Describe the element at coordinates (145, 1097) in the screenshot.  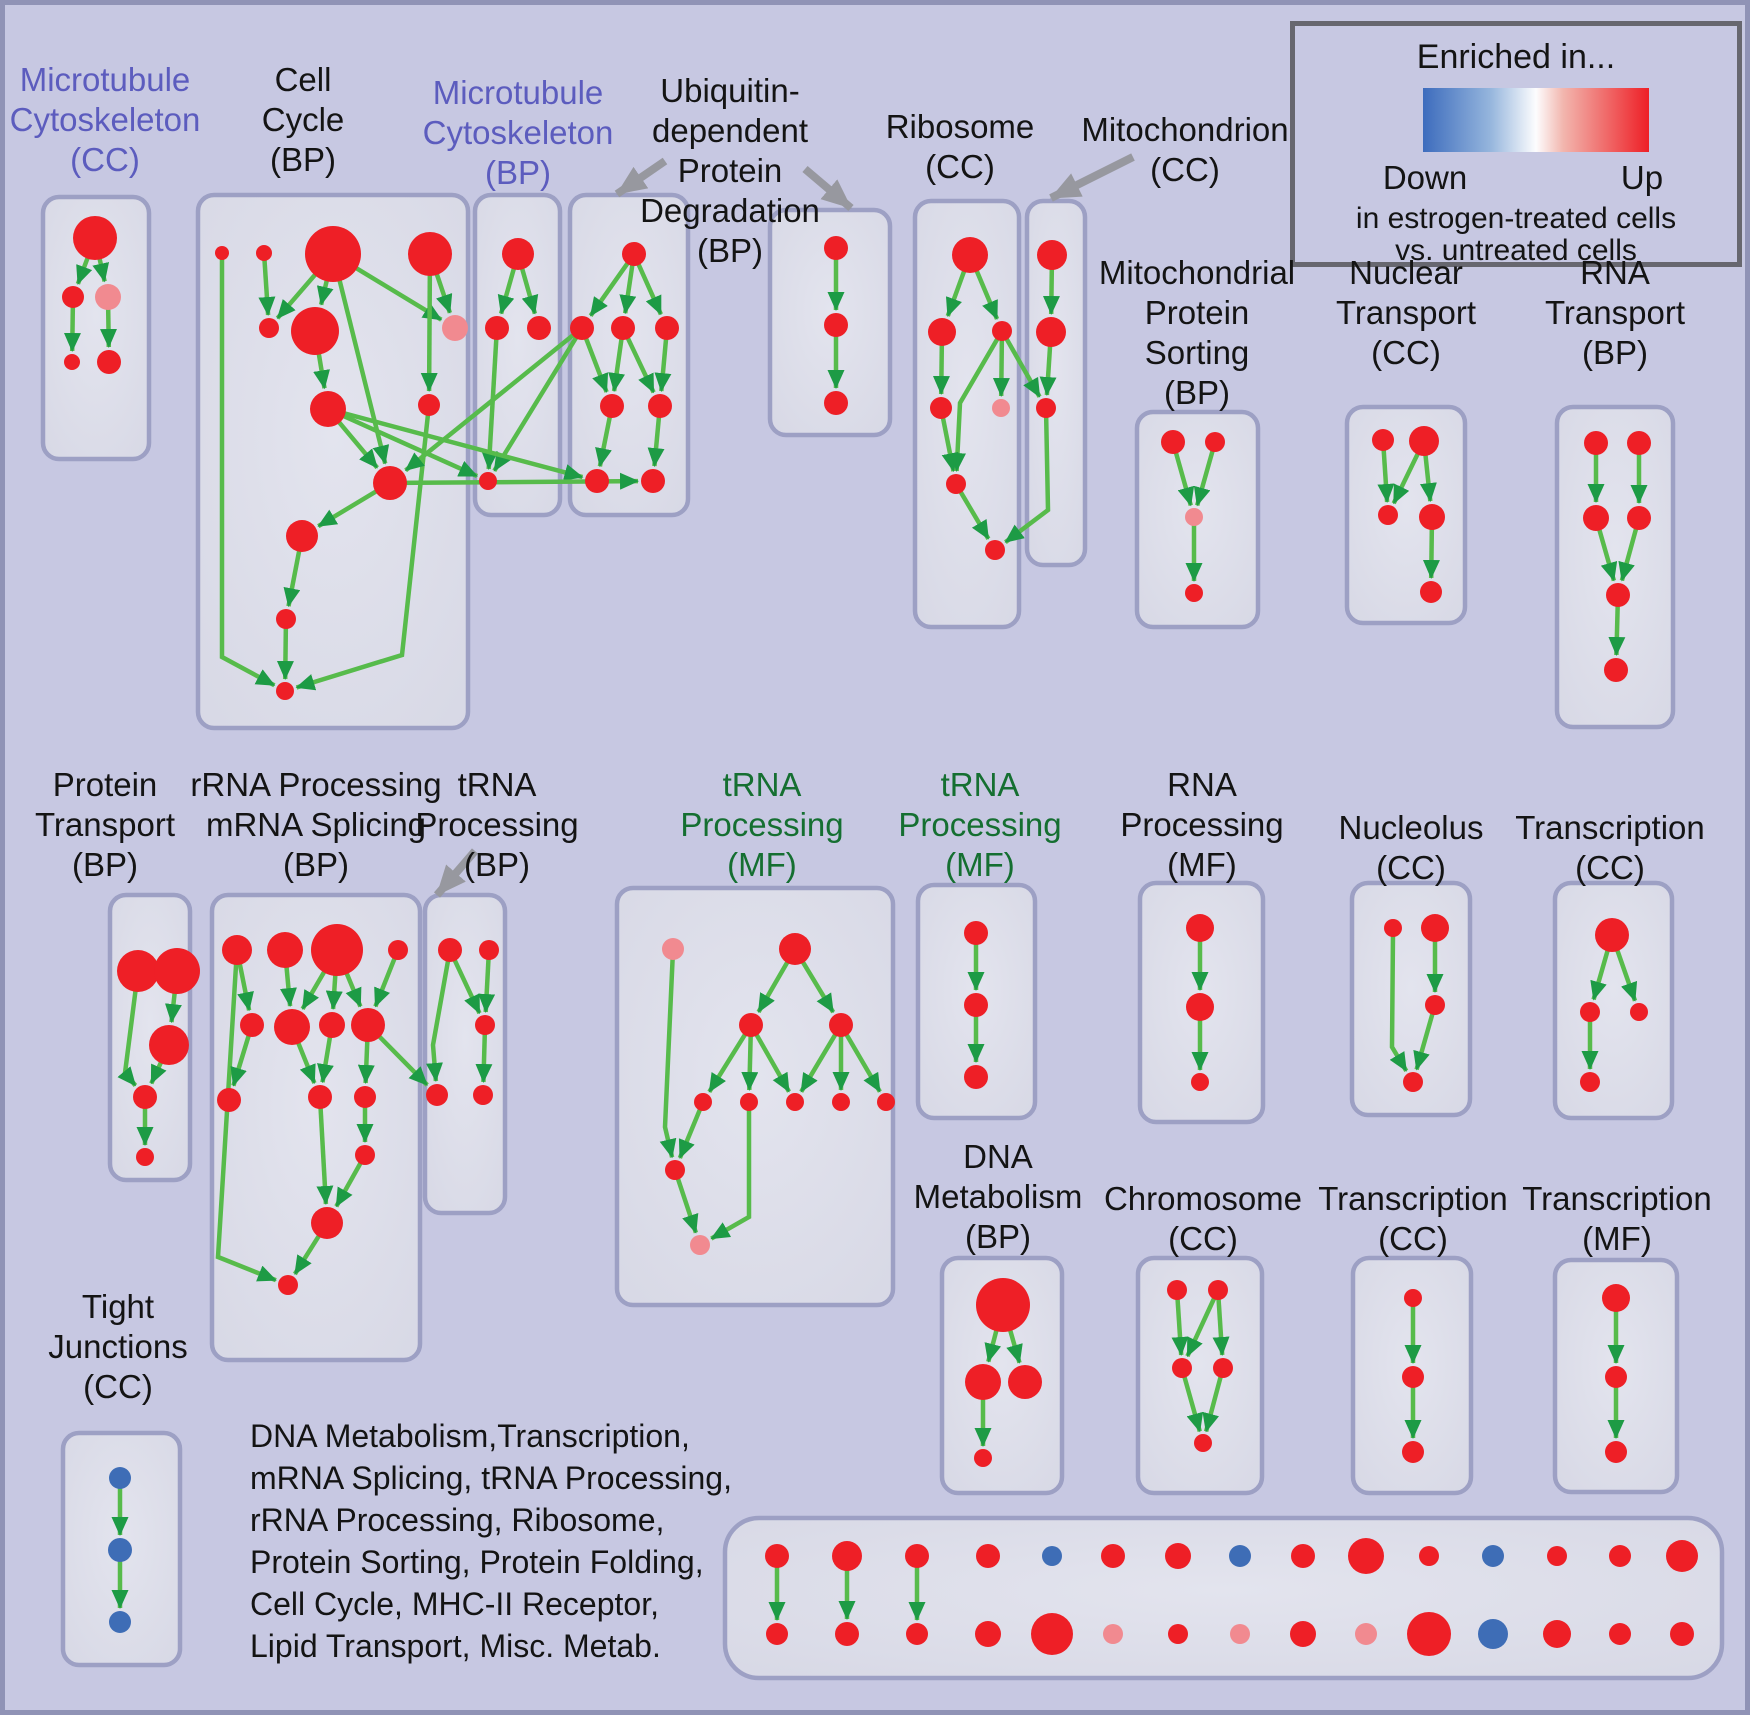
I see `go-term-node-protein-transport-l` at that location.